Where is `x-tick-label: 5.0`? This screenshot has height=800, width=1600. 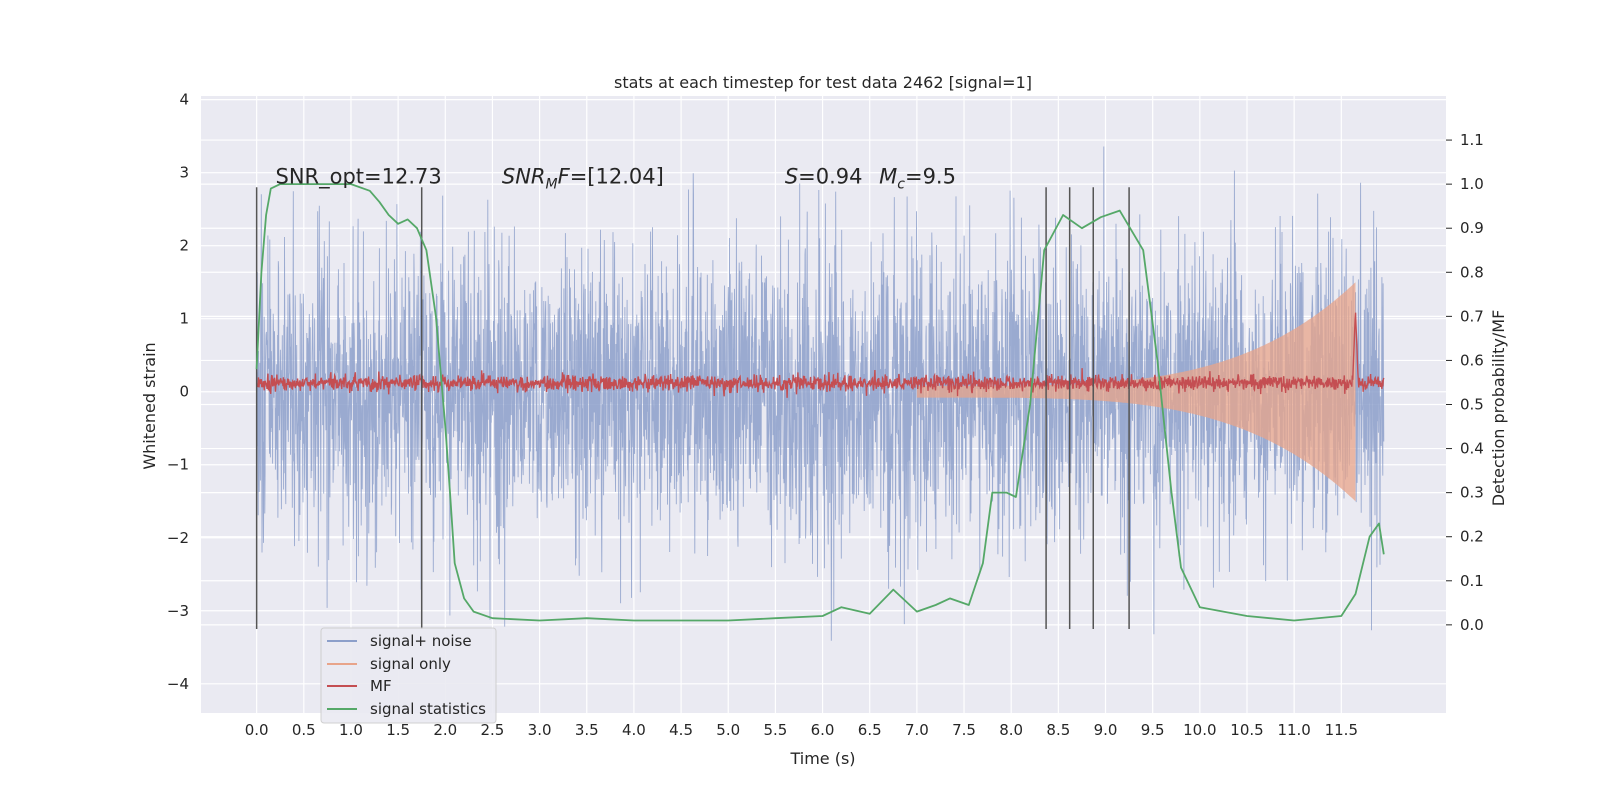 x-tick-label: 5.0 is located at coordinates (728, 730).